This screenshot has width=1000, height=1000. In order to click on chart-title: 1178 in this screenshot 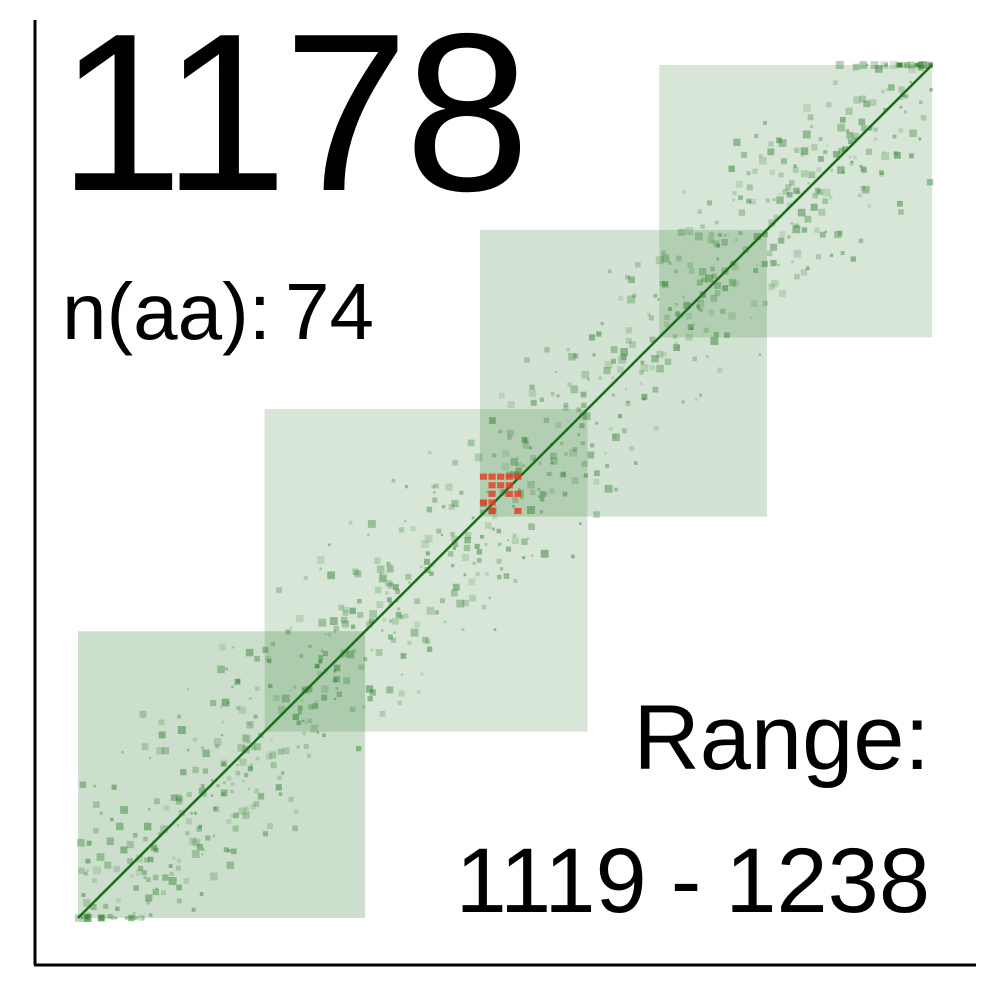, I will do `click(294, 119)`.